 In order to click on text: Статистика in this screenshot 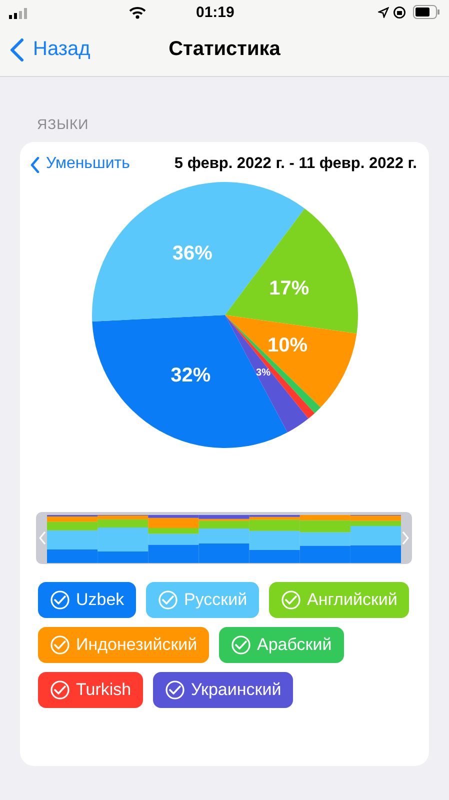, I will do `click(224, 49)`.